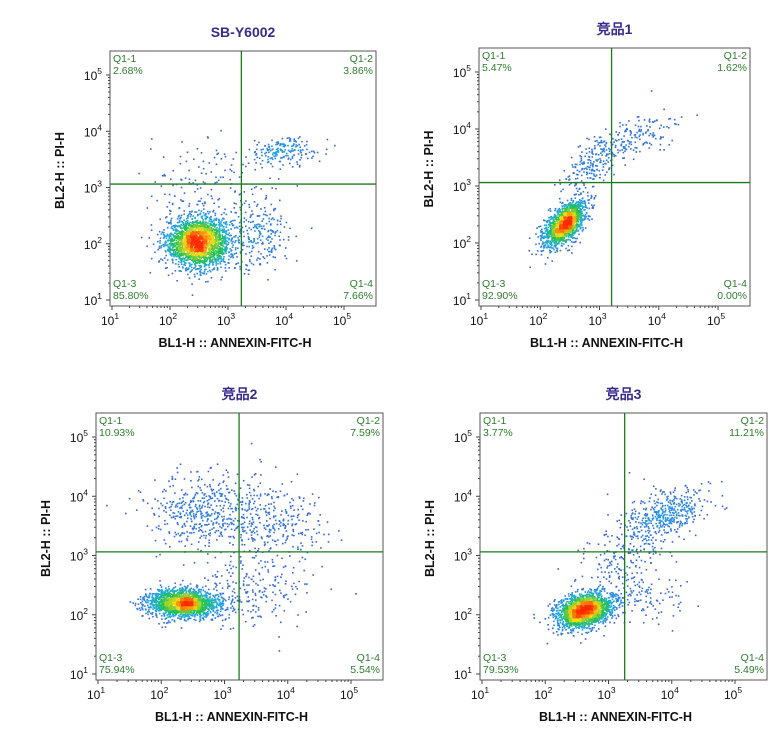 This screenshot has height=738, width=774. What do you see at coordinates (93, 74) in the screenshot?
I see `y-tick-label: 105` at bounding box center [93, 74].